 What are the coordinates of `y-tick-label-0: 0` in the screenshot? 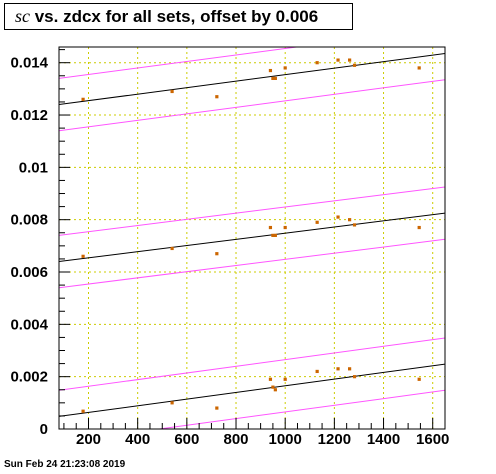 It's located at (44, 429).